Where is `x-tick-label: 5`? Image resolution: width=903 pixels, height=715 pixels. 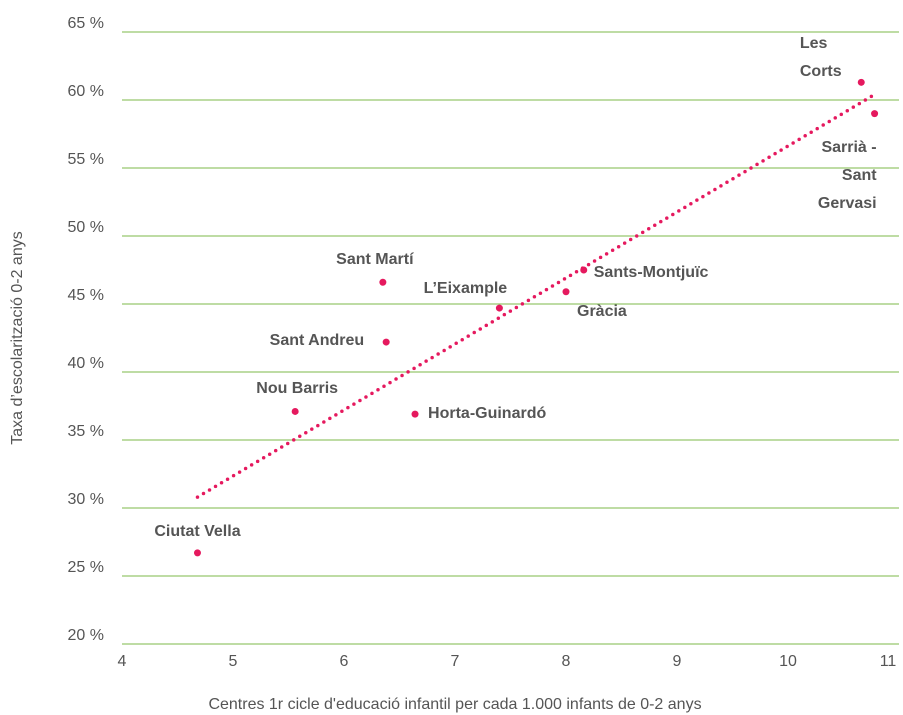 x-tick-label: 5 is located at coordinates (233, 661).